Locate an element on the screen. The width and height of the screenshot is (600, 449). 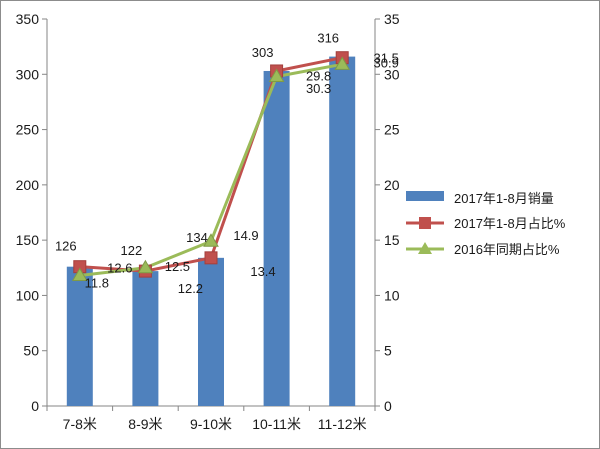
bar-data-label: 134 is located at coordinates (197, 237).